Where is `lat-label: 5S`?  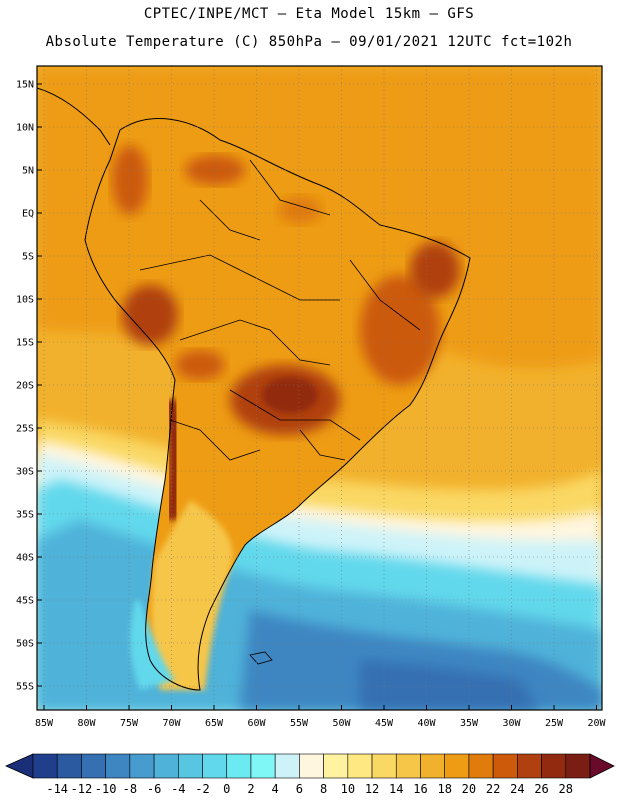
lat-label: 5S is located at coordinates (28, 257).